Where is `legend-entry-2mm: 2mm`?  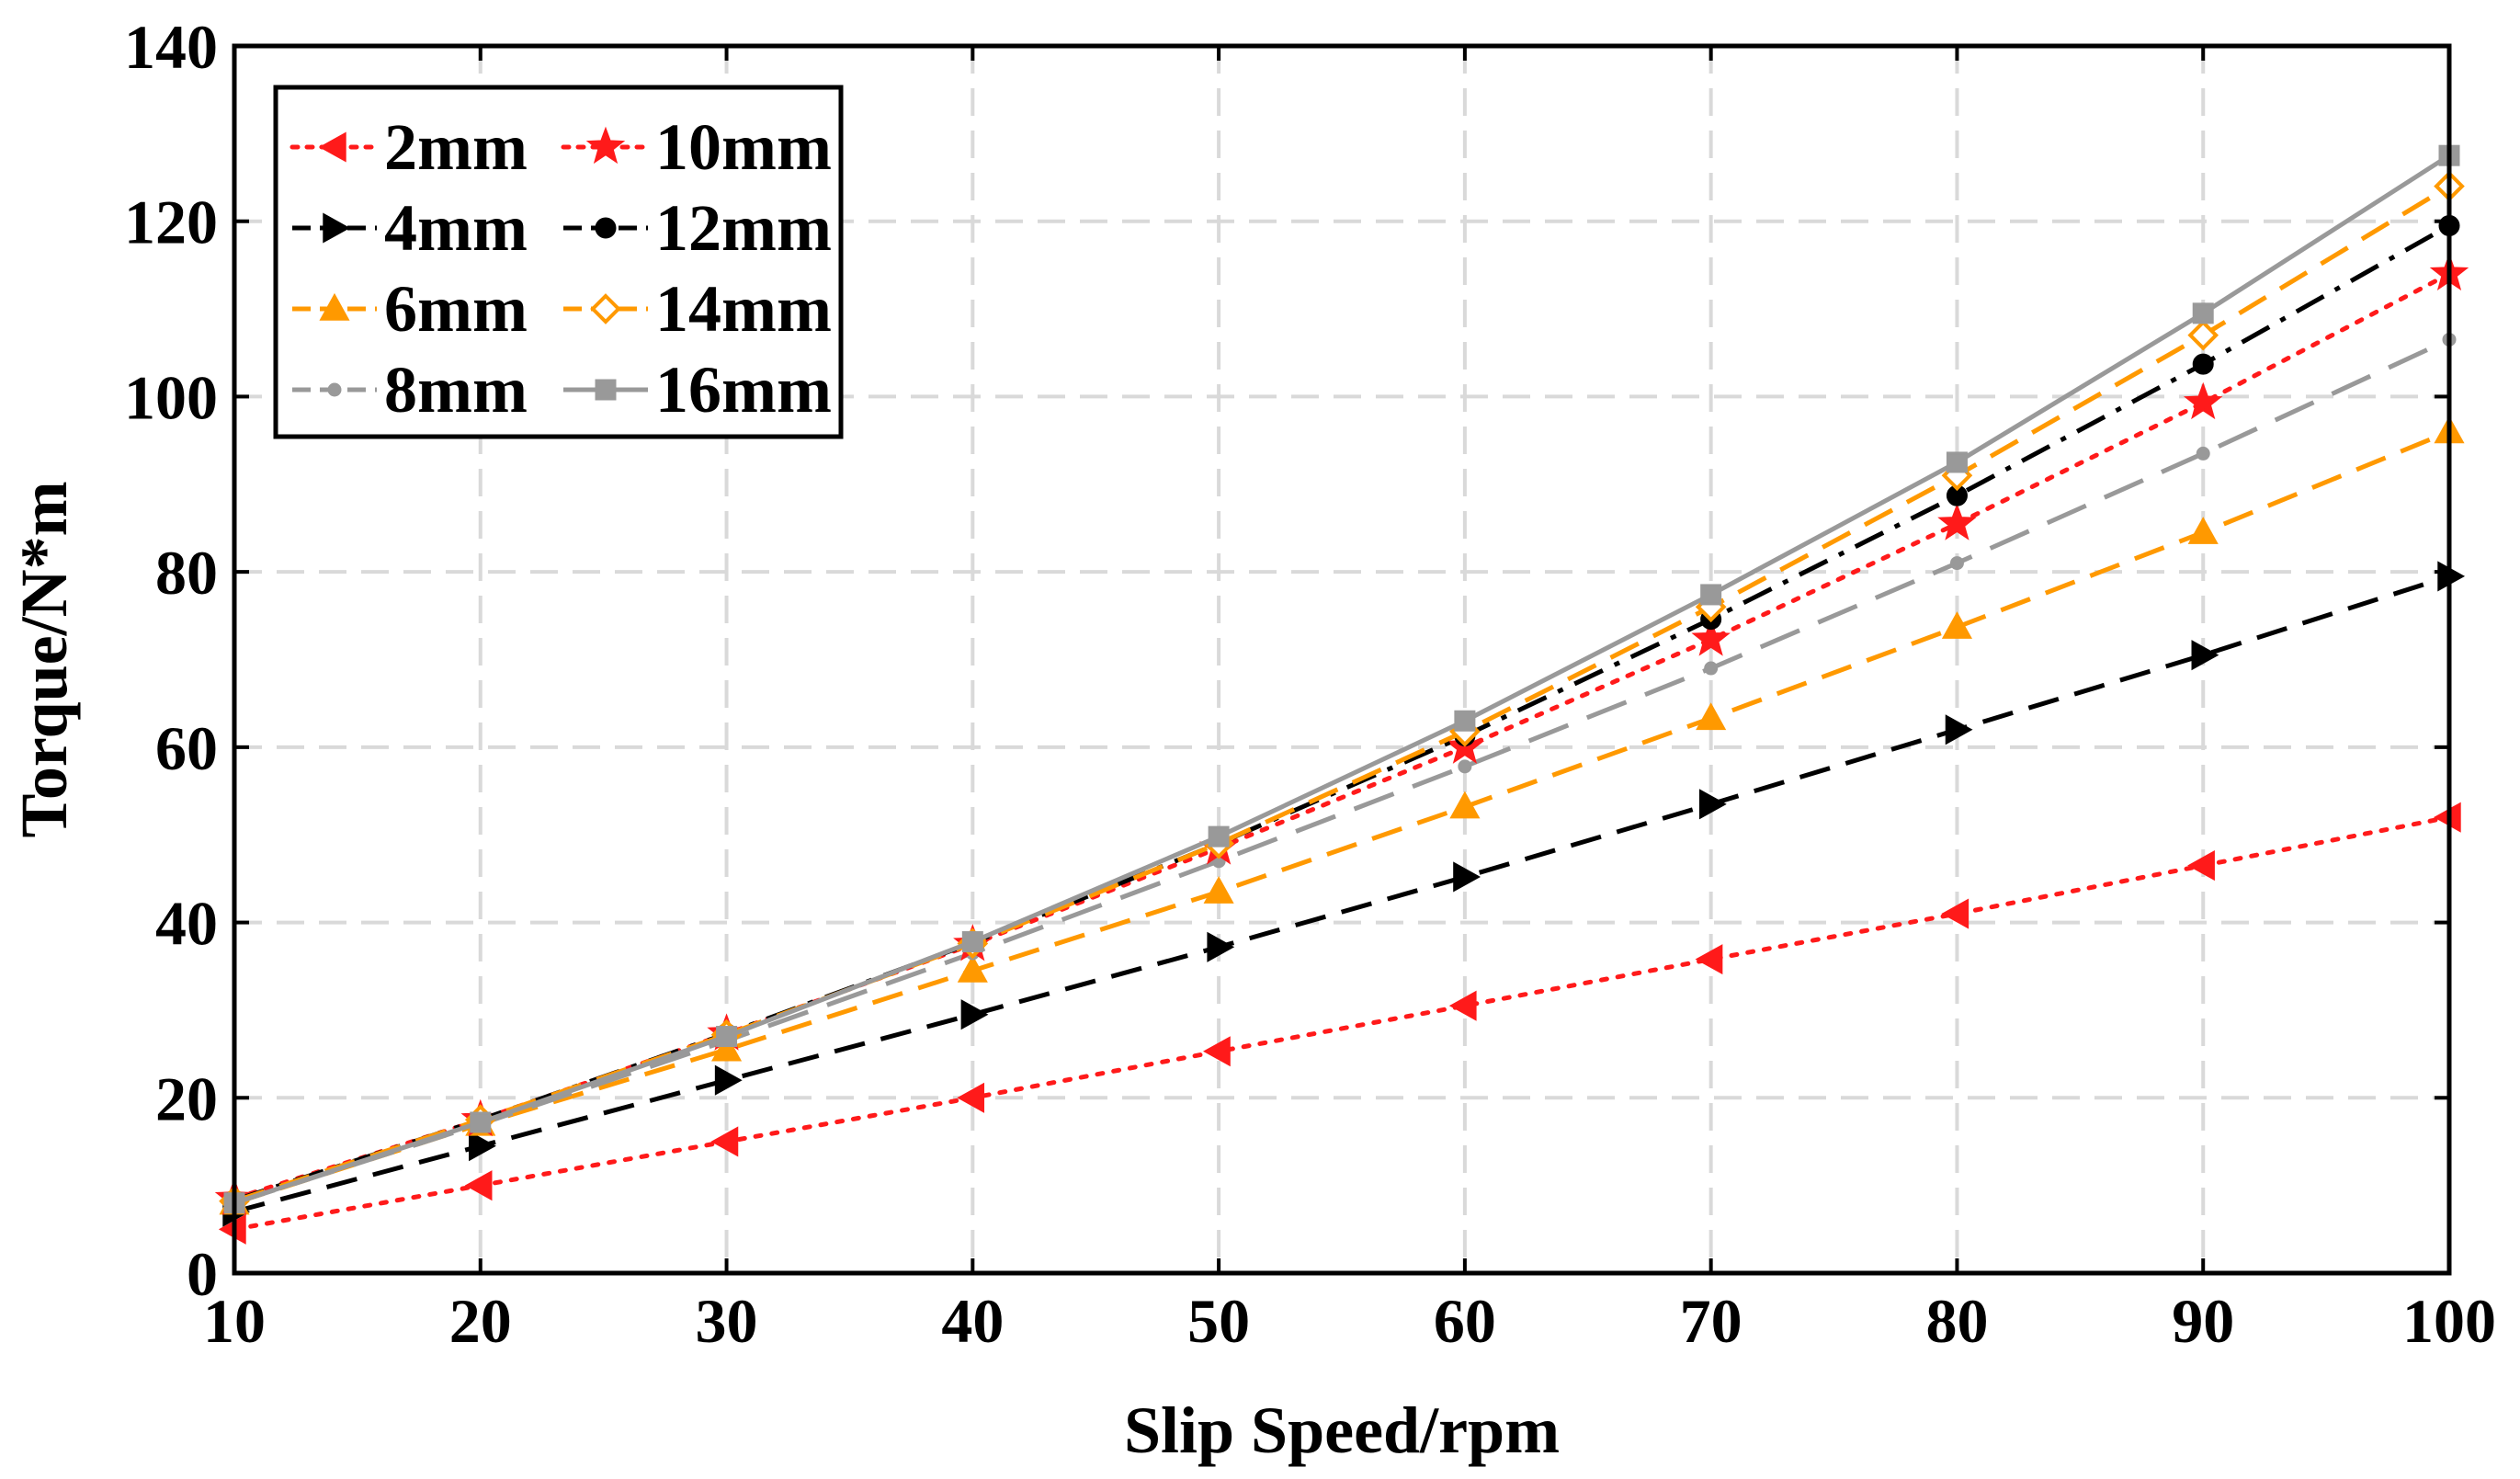
legend-entry-2mm: 2mm is located at coordinates (408, 147).